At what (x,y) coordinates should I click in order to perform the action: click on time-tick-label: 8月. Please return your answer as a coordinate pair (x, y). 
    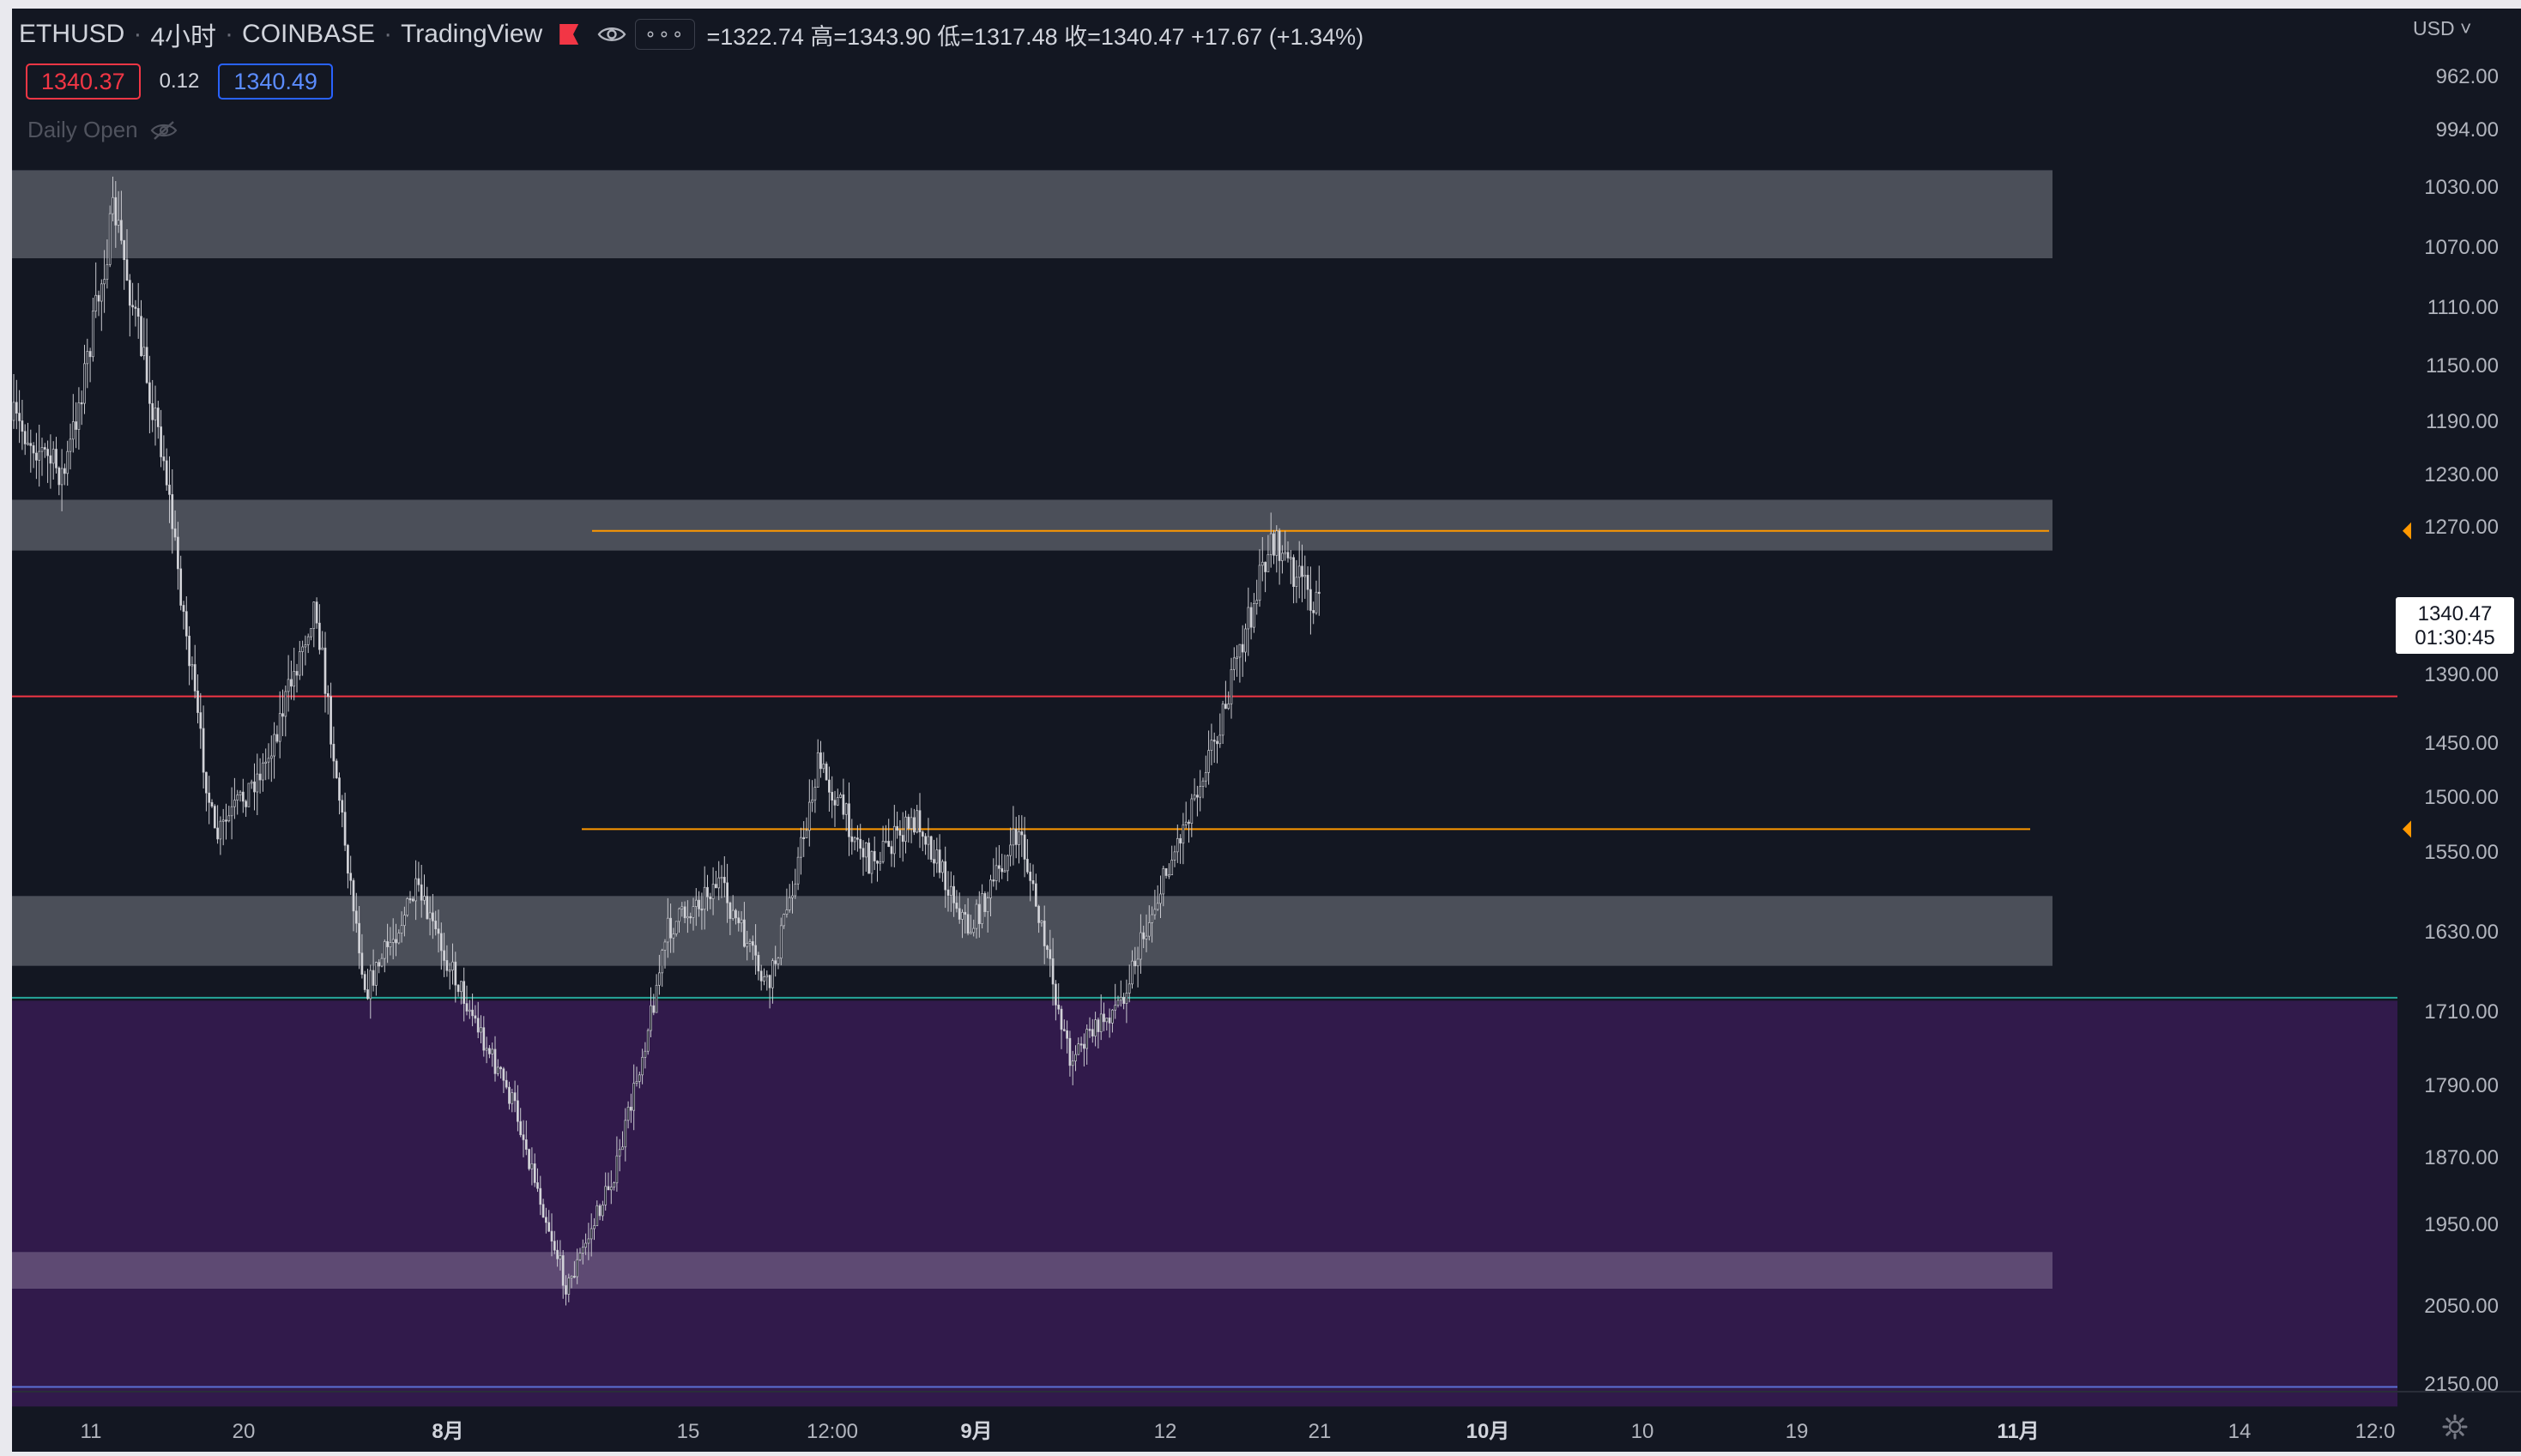
    Looking at the image, I should click on (447, 1431).